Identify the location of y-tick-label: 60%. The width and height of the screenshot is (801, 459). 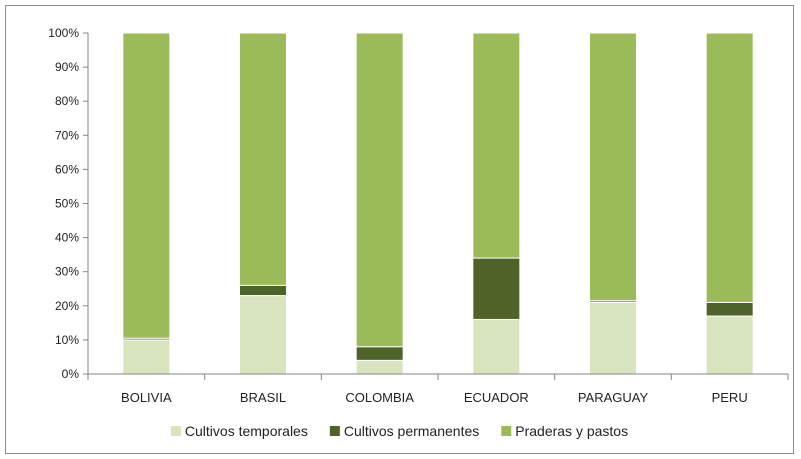
(67, 169).